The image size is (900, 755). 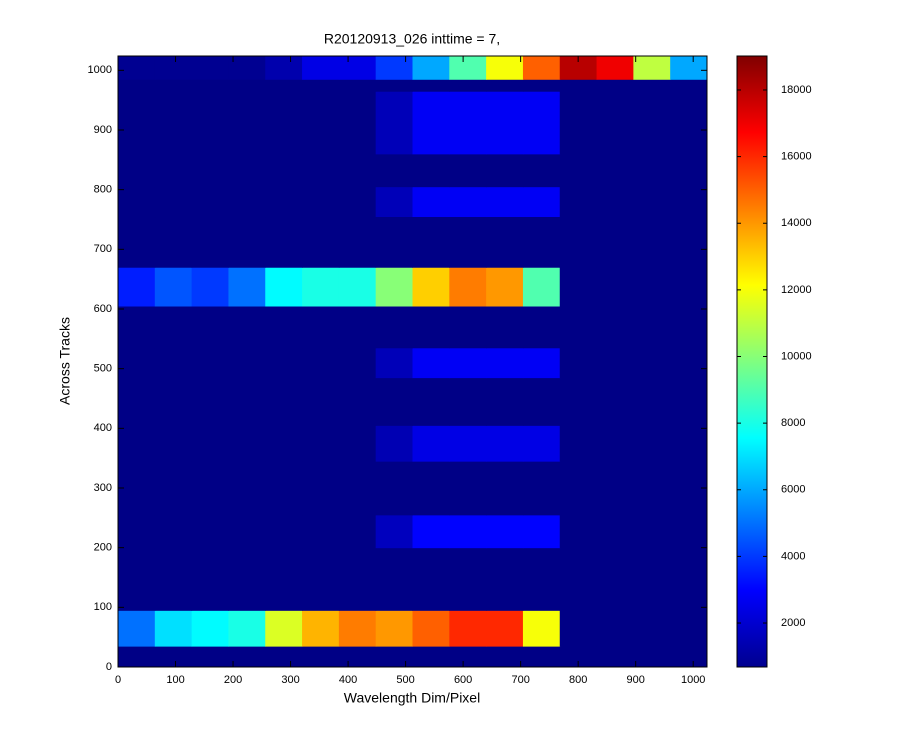 What do you see at coordinates (412, 39) in the screenshot?
I see `chart-title: R20120913_026 inttime = 7,` at bounding box center [412, 39].